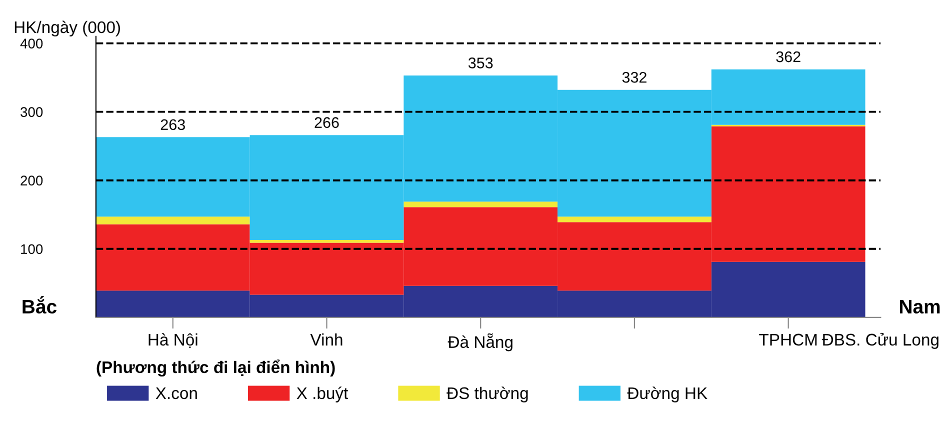 This screenshot has width=950, height=439. What do you see at coordinates (326, 122) in the screenshot?
I see `total-label: 266` at bounding box center [326, 122].